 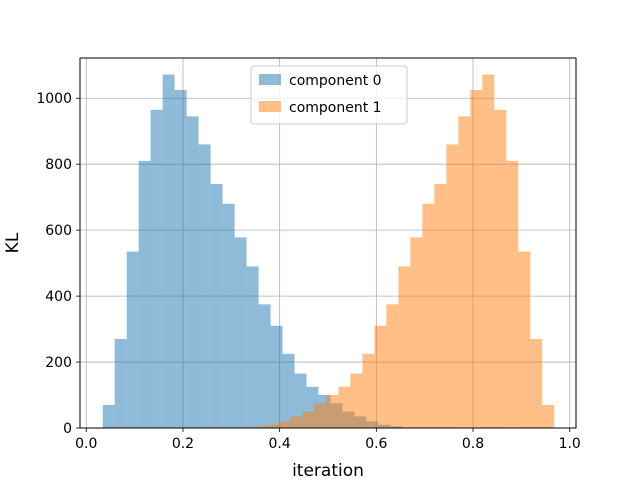 What do you see at coordinates (58, 297) in the screenshot?
I see `y-tick-label: 400` at bounding box center [58, 297].